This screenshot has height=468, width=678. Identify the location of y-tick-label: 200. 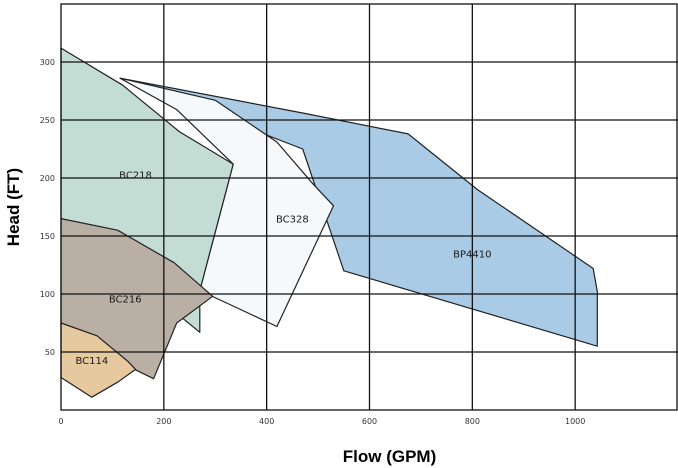
(47, 178).